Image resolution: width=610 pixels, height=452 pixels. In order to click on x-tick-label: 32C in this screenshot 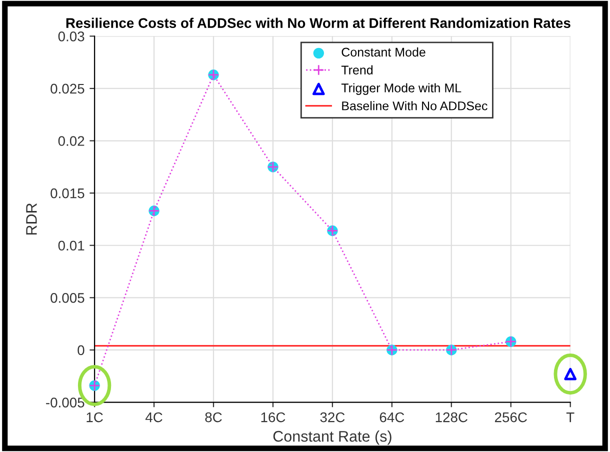, I will do `click(332, 417)`.